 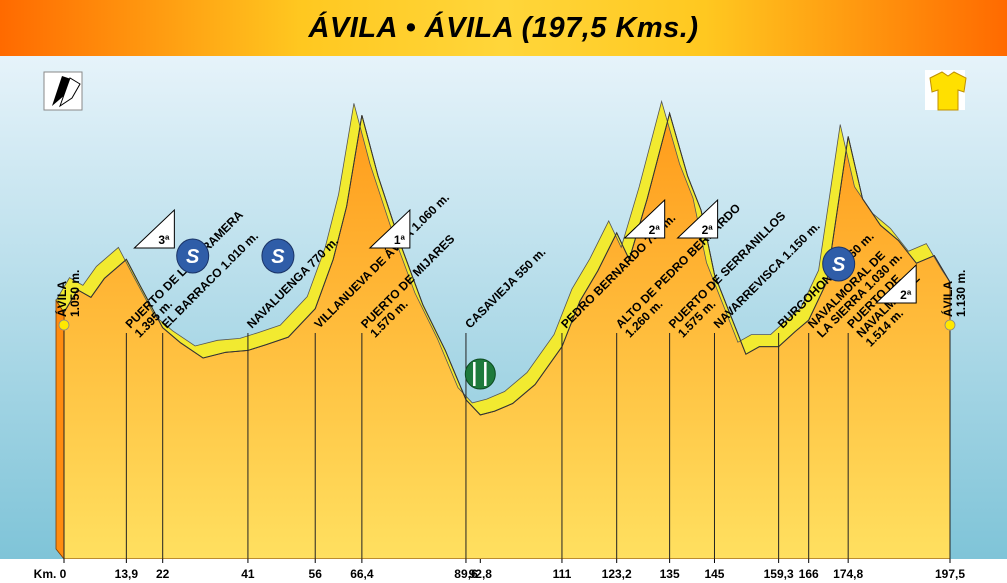 What do you see at coordinates (60, 430) in the screenshot?
I see `profile-side` at bounding box center [60, 430].